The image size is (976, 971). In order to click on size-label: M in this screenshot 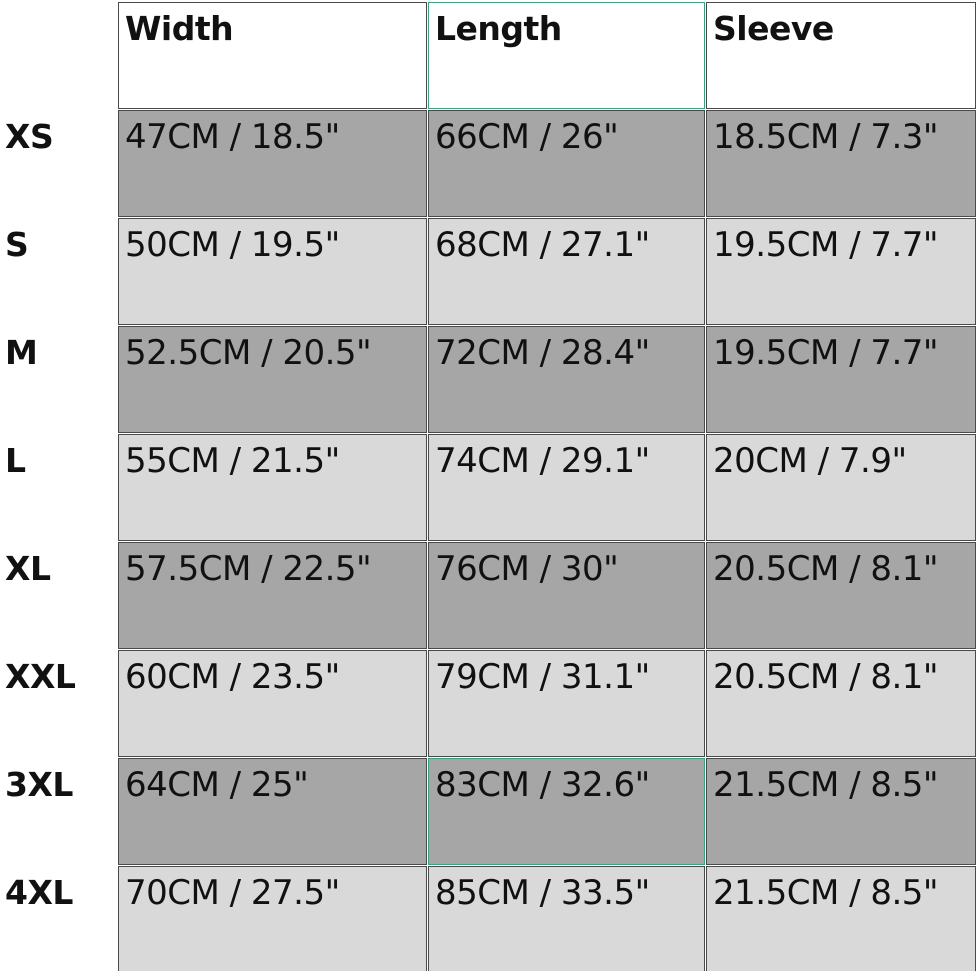, I will do `click(58, 379)`.